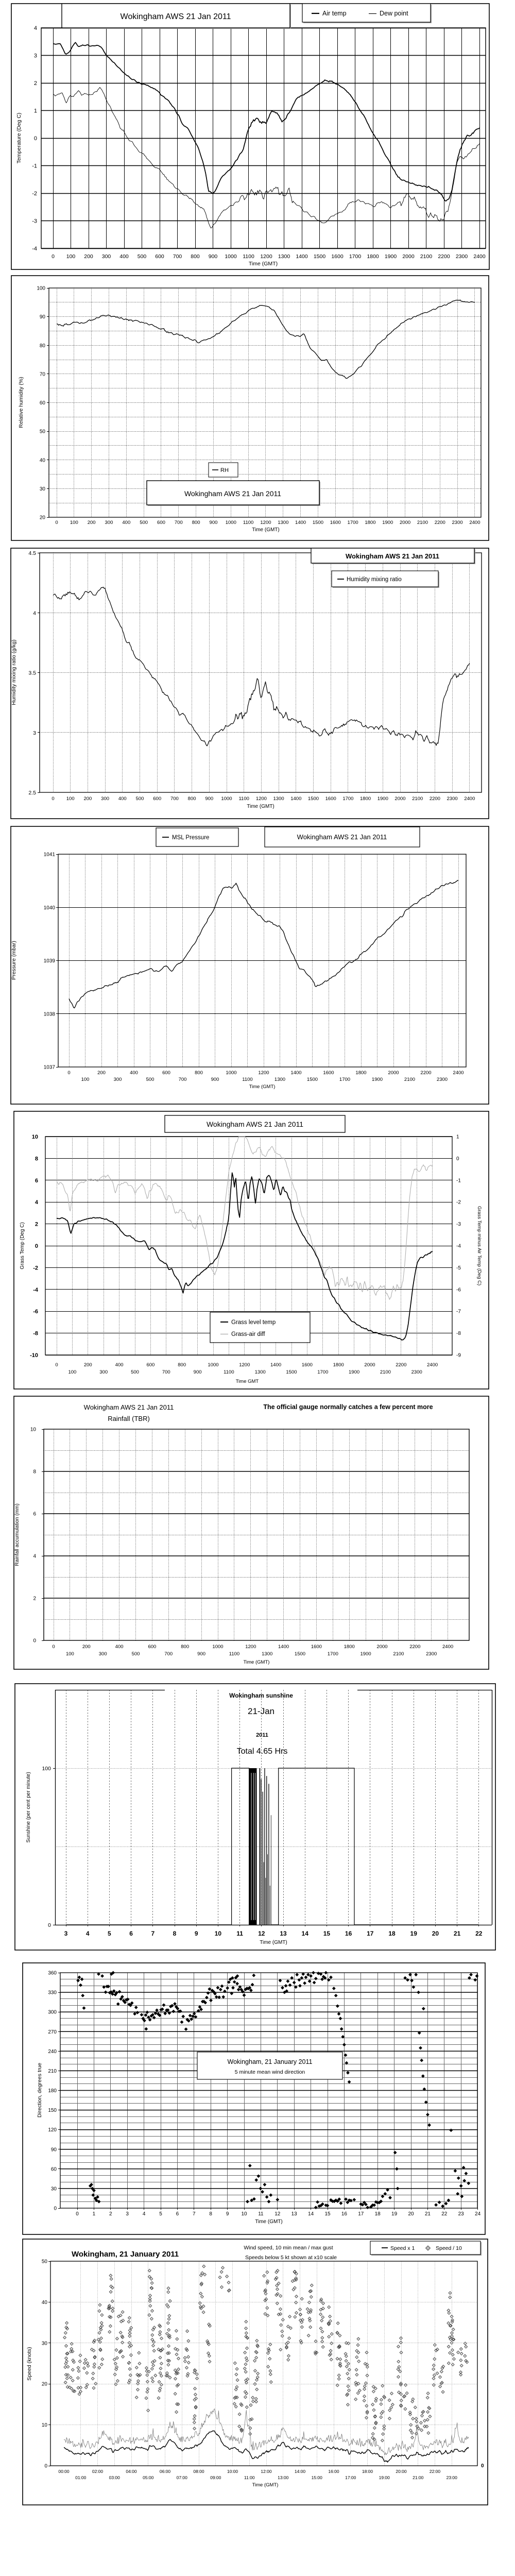  I want to click on svg-text: 1037, so click(50, 1068).